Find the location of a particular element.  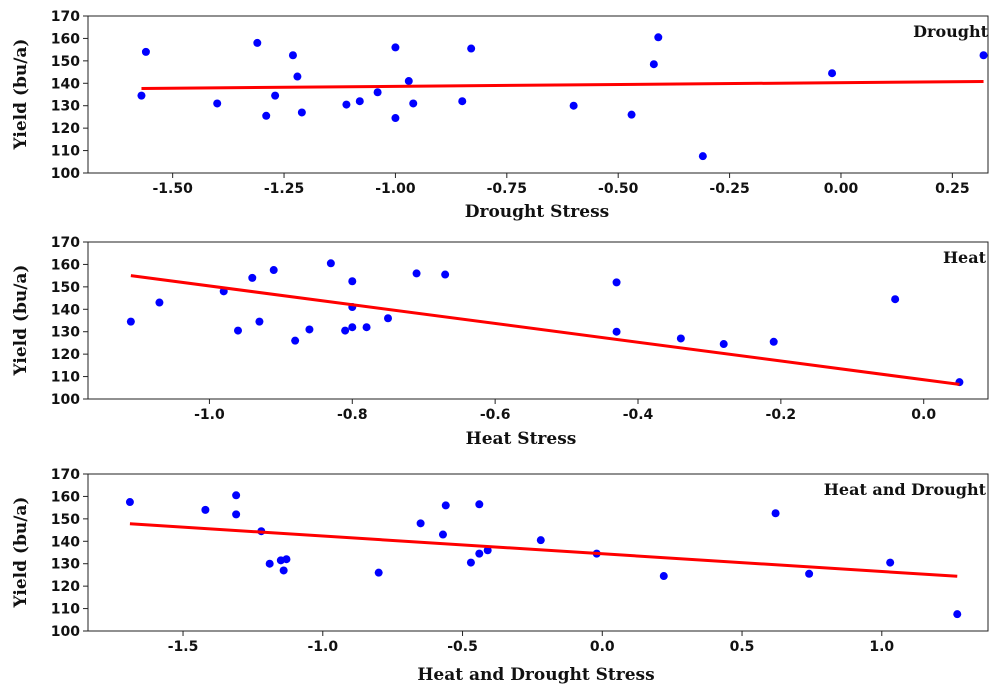

panel-label: Drought is located at coordinates (950, 31).